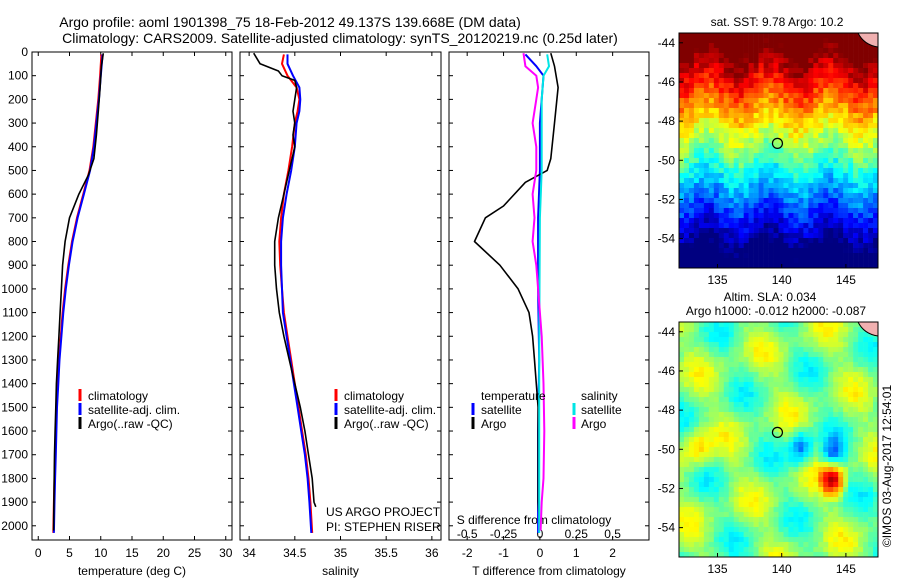 The width and height of the screenshot is (900, 580). I want to click on sla-map-title: Altim. SLA: 0.034, so click(770, 297).